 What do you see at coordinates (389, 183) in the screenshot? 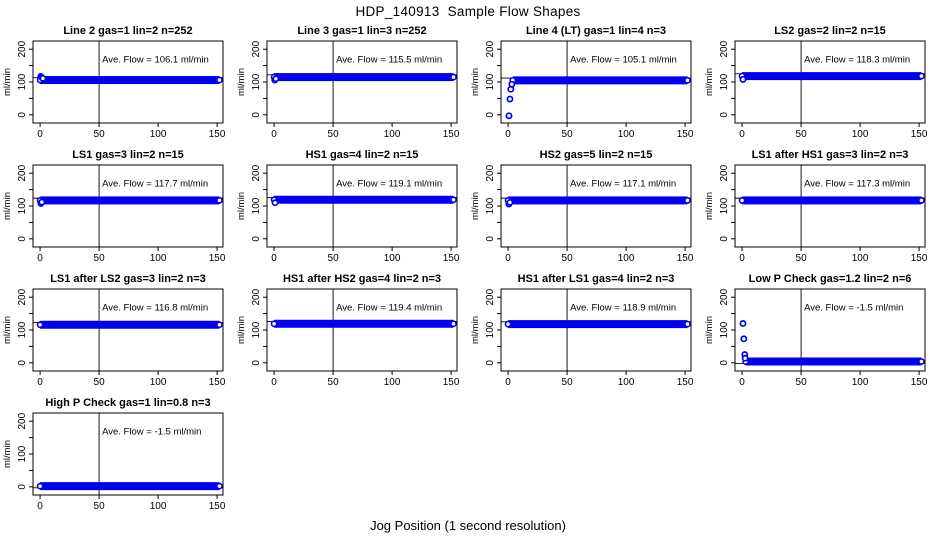
I see `ave-flow-label: Ave. Flow = 119.1 ml/min` at bounding box center [389, 183].